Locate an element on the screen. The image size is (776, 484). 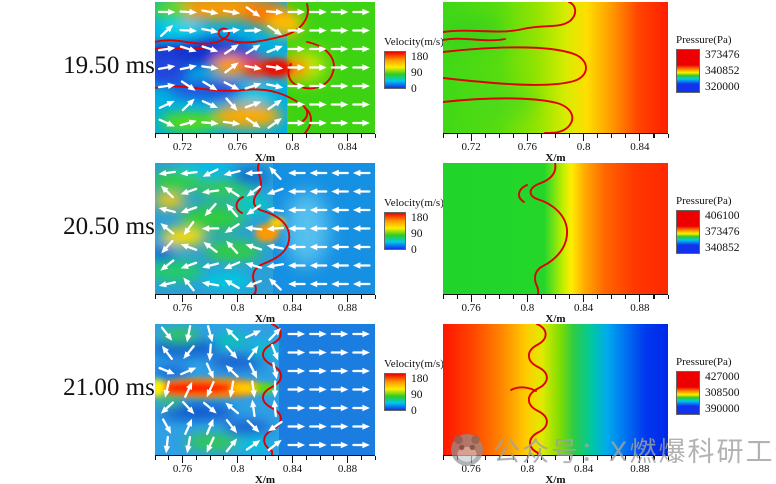
colorbar-value: 308500 is located at coordinates (722, 393).